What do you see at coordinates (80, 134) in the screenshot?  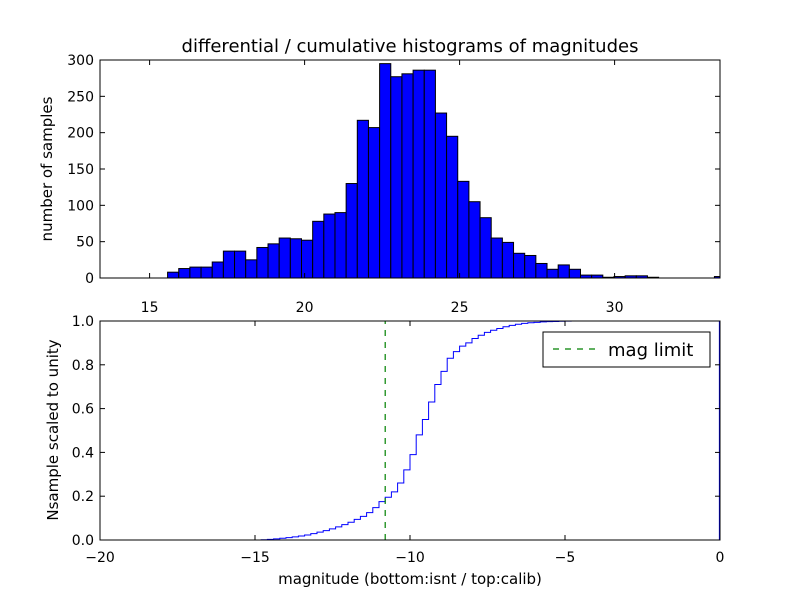 I see `y-tick-label: 200` at bounding box center [80, 134].